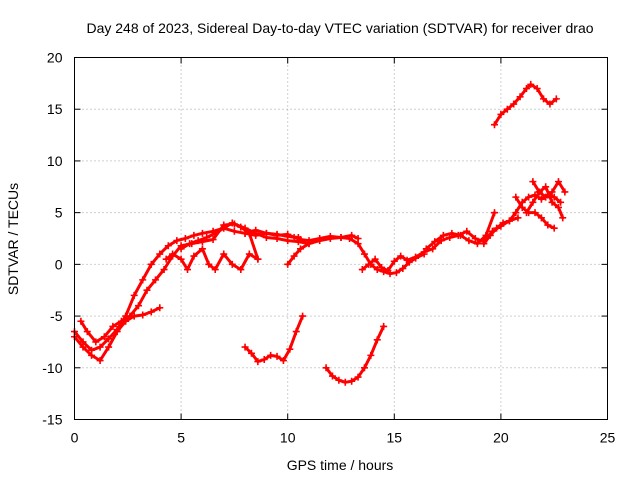 The width and height of the screenshot is (640, 480). I want to click on y-axis-title: SDTVAR / TECUs, so click(13, 239).